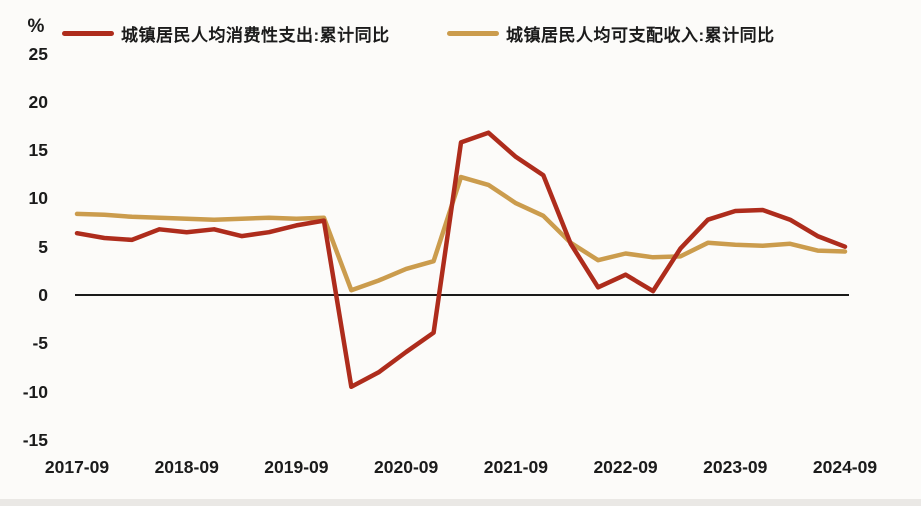  I want to click on y-tick-label: -10, so click(35, 391).